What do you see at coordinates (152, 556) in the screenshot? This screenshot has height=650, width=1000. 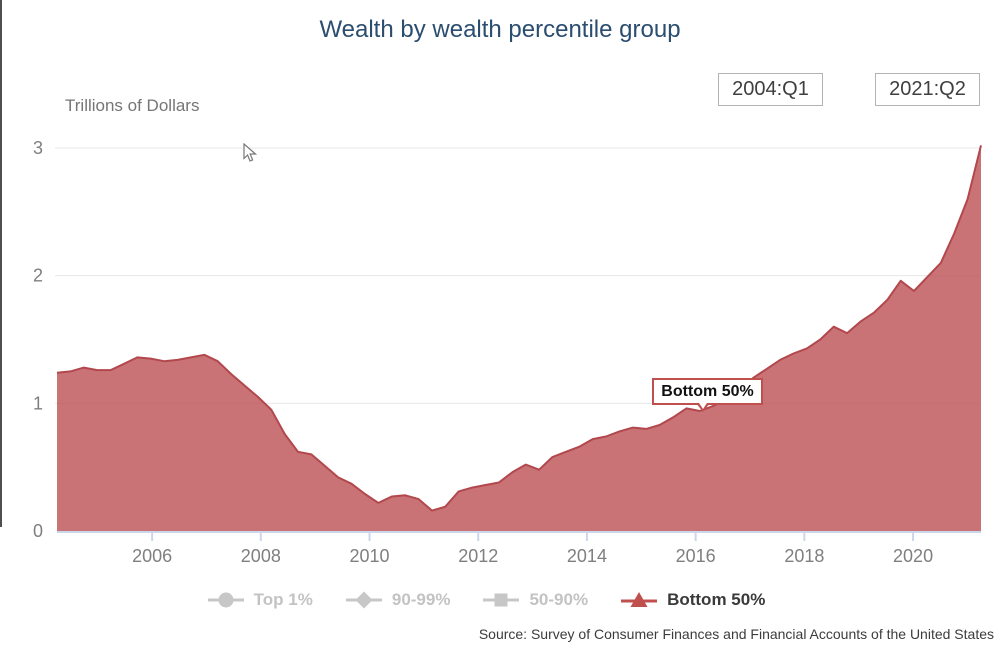 I see `svg-text: 2006` at bounding box center [152, 556].